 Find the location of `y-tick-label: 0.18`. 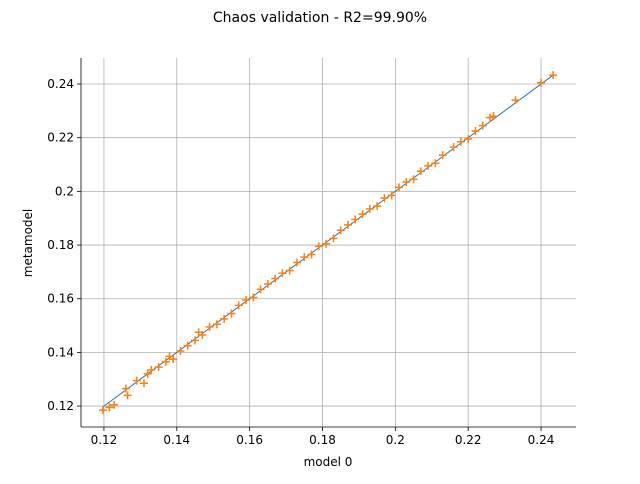

y-tick-label: 0.18 is located at coordinates (60, 245).